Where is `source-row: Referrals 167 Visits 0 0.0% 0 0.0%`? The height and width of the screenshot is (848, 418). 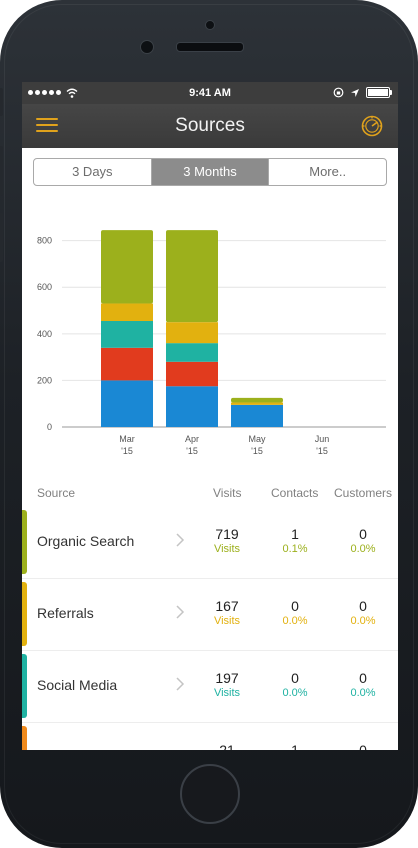
source-row: Referrals 167 Visits 0 0.0% 0 0.0% is located at coordinates (210, 614).